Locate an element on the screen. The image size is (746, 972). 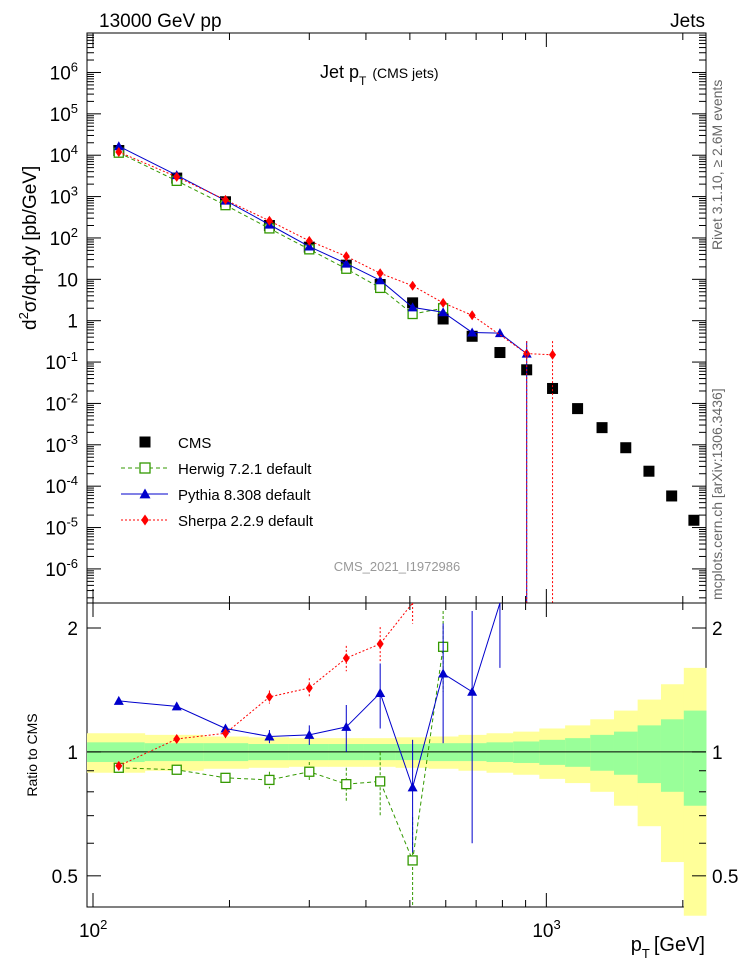
y-tick-label: 10⁴ is located at coordinates (64, 154).